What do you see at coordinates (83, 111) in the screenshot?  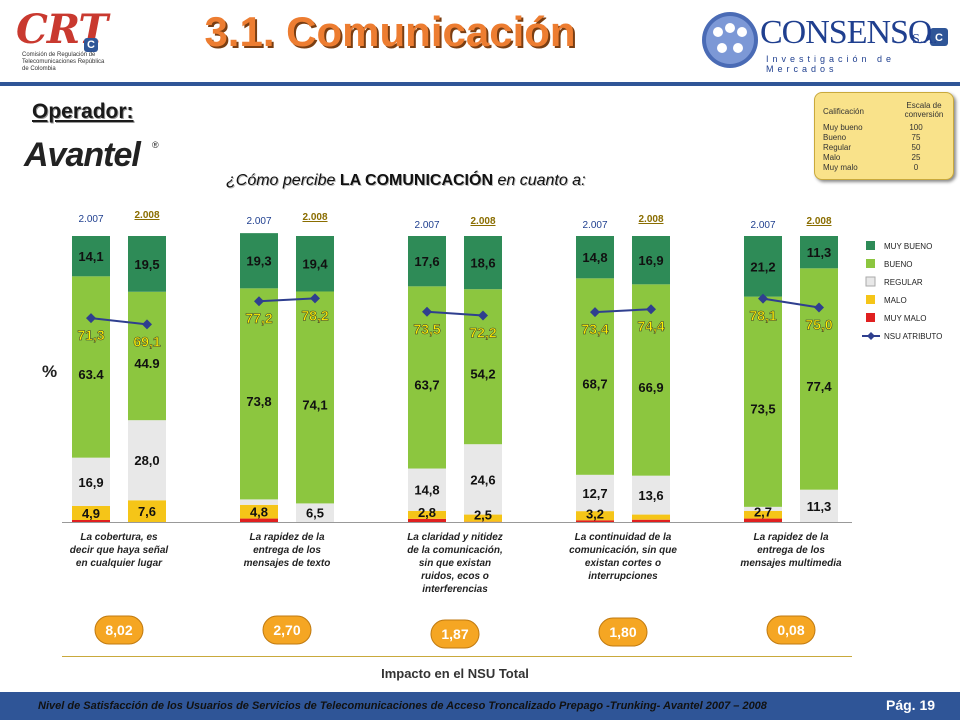 I see `operator-label: Operador:` at bounding box center [83, 111].